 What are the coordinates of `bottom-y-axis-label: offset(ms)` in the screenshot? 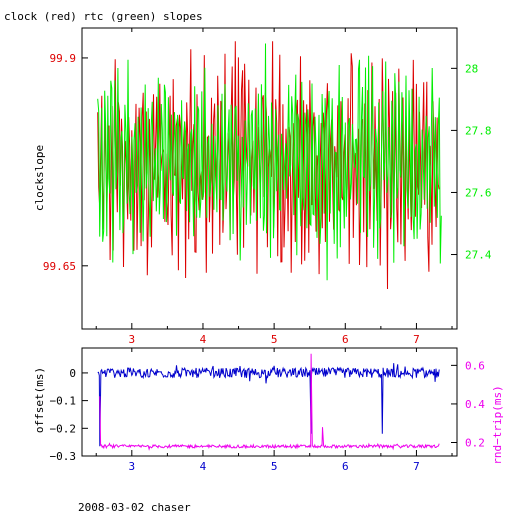 It's located at (39, 400).